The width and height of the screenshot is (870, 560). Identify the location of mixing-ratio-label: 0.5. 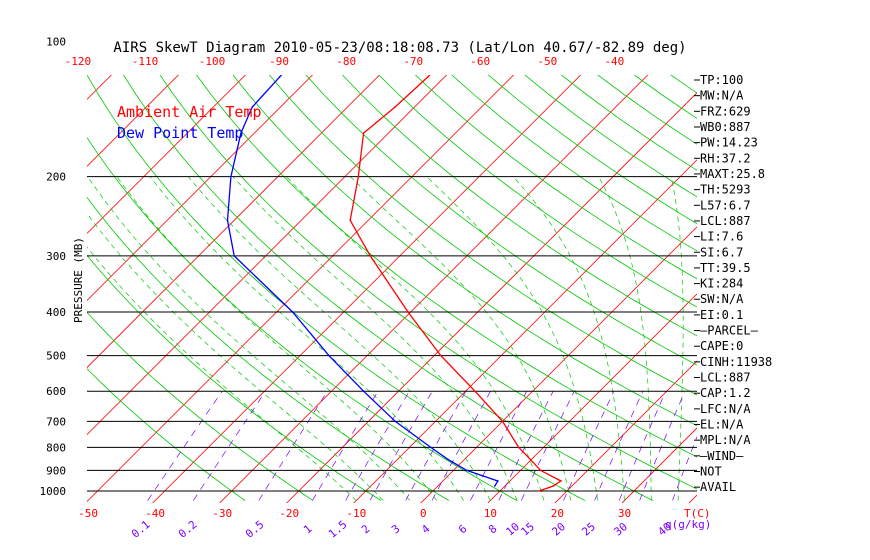
(255, 529).